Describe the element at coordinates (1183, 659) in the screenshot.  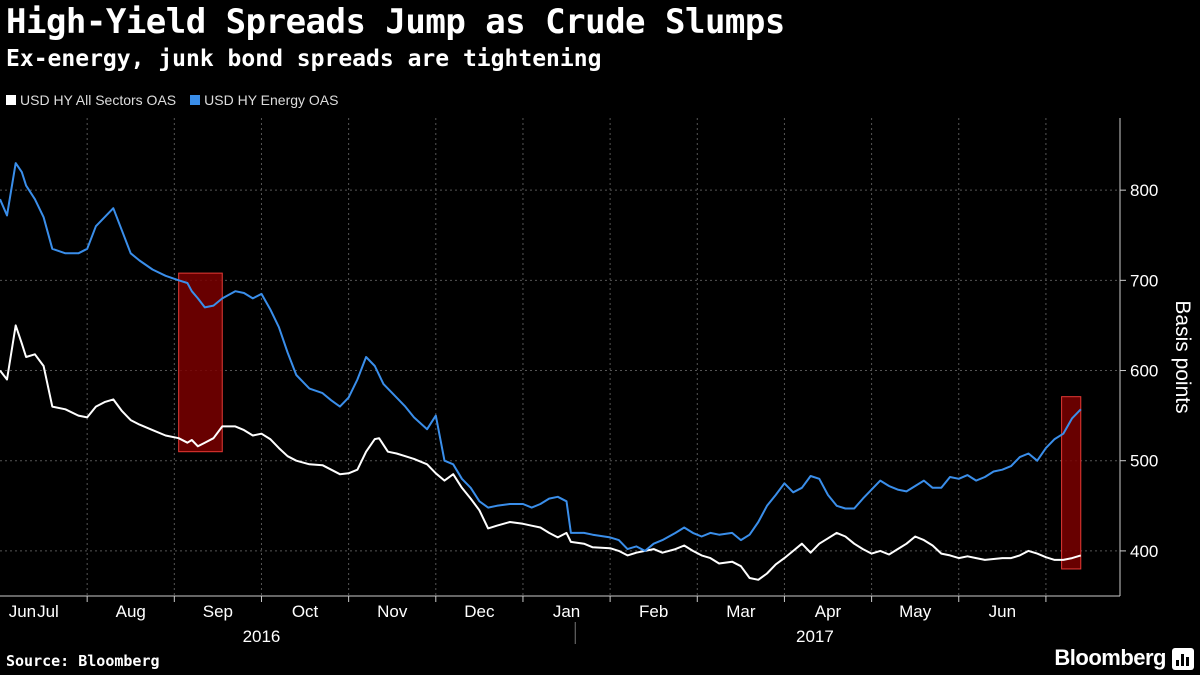
I see `bloomberg-logo-icon` at that location.